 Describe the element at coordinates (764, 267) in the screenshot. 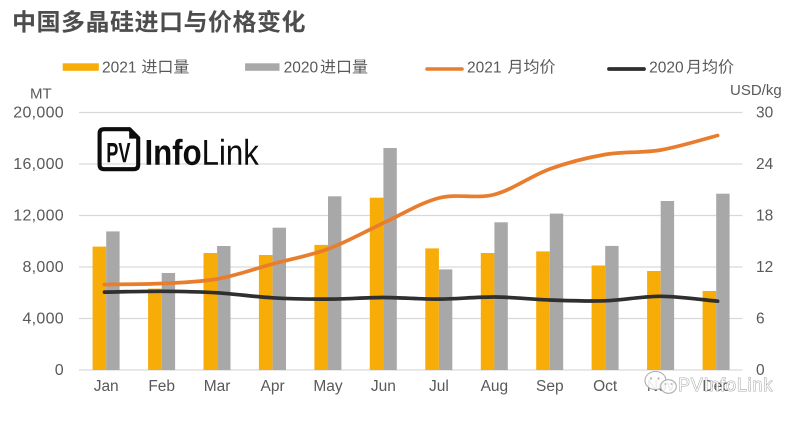

I see `svg-text: 12` at that location.